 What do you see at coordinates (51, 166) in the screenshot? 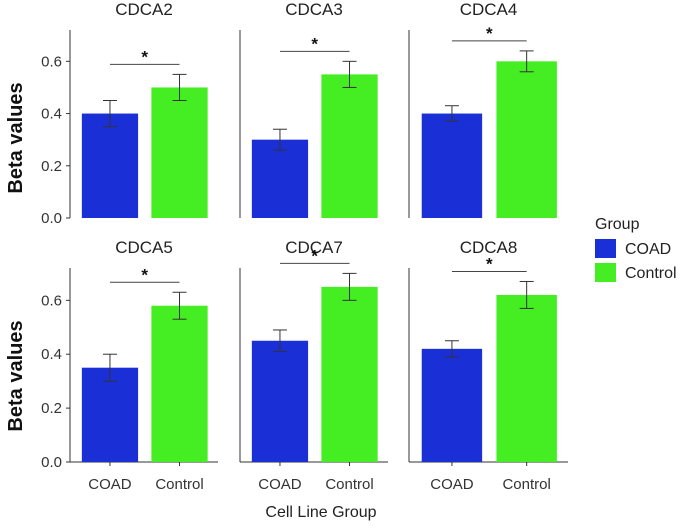
I see `y-tick-label-cdca2-1: 0.2` at bounding box center [51, 166].